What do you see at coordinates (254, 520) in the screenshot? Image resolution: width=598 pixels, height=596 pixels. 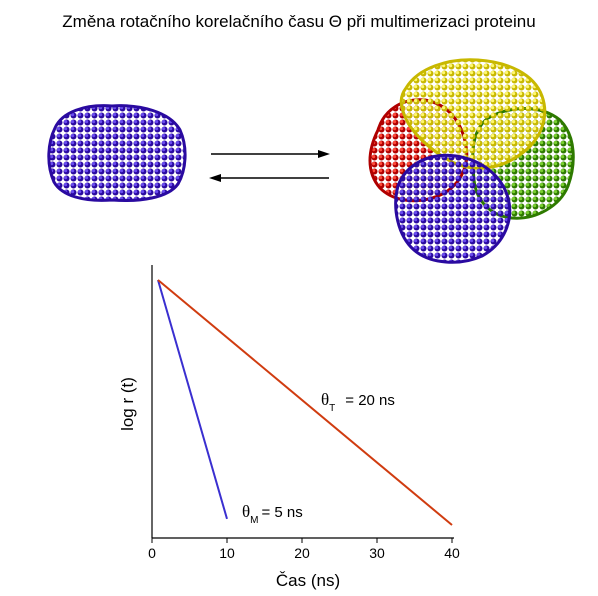 I see `annotation-monomer-subscript: M` at bounding box center [254, 520].